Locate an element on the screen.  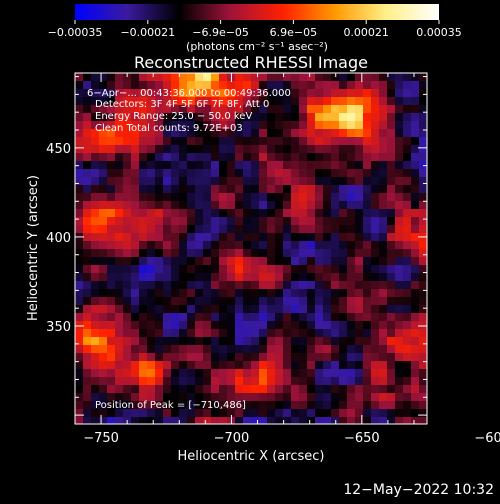
colorbar-tick-label: 0.00035 is located at coordinates (439, 32).